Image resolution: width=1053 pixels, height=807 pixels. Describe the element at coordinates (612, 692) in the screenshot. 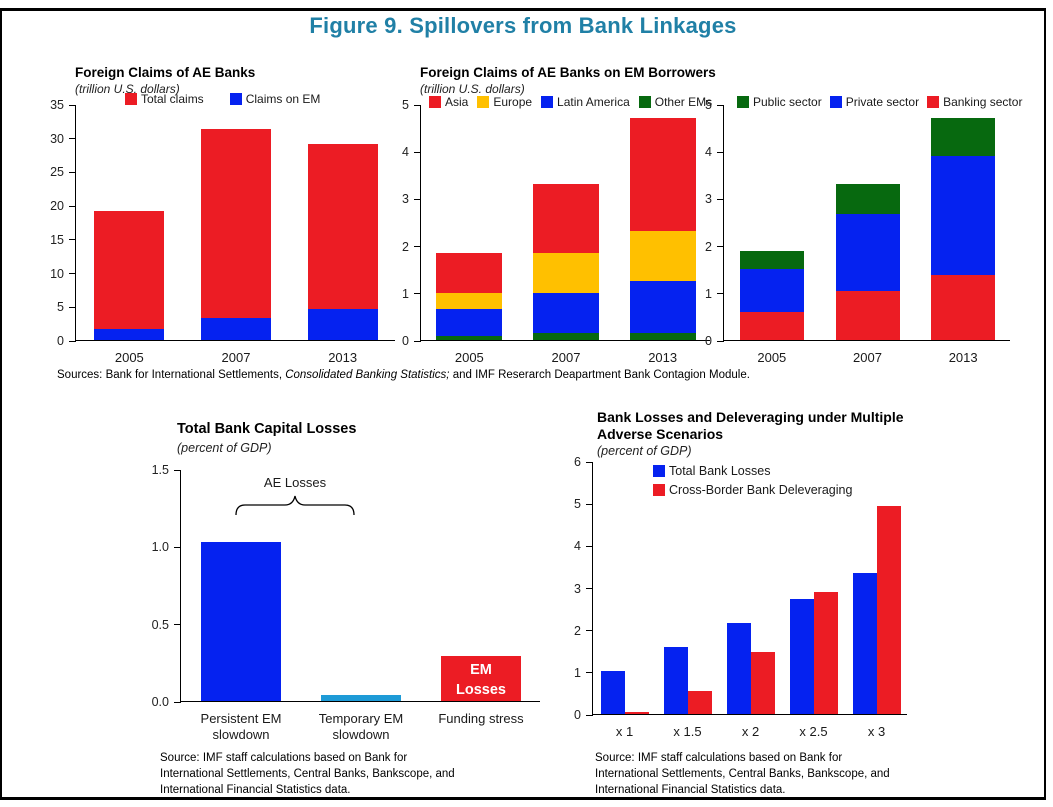

I see `bar-x-1-total-bank-losses` at that location.